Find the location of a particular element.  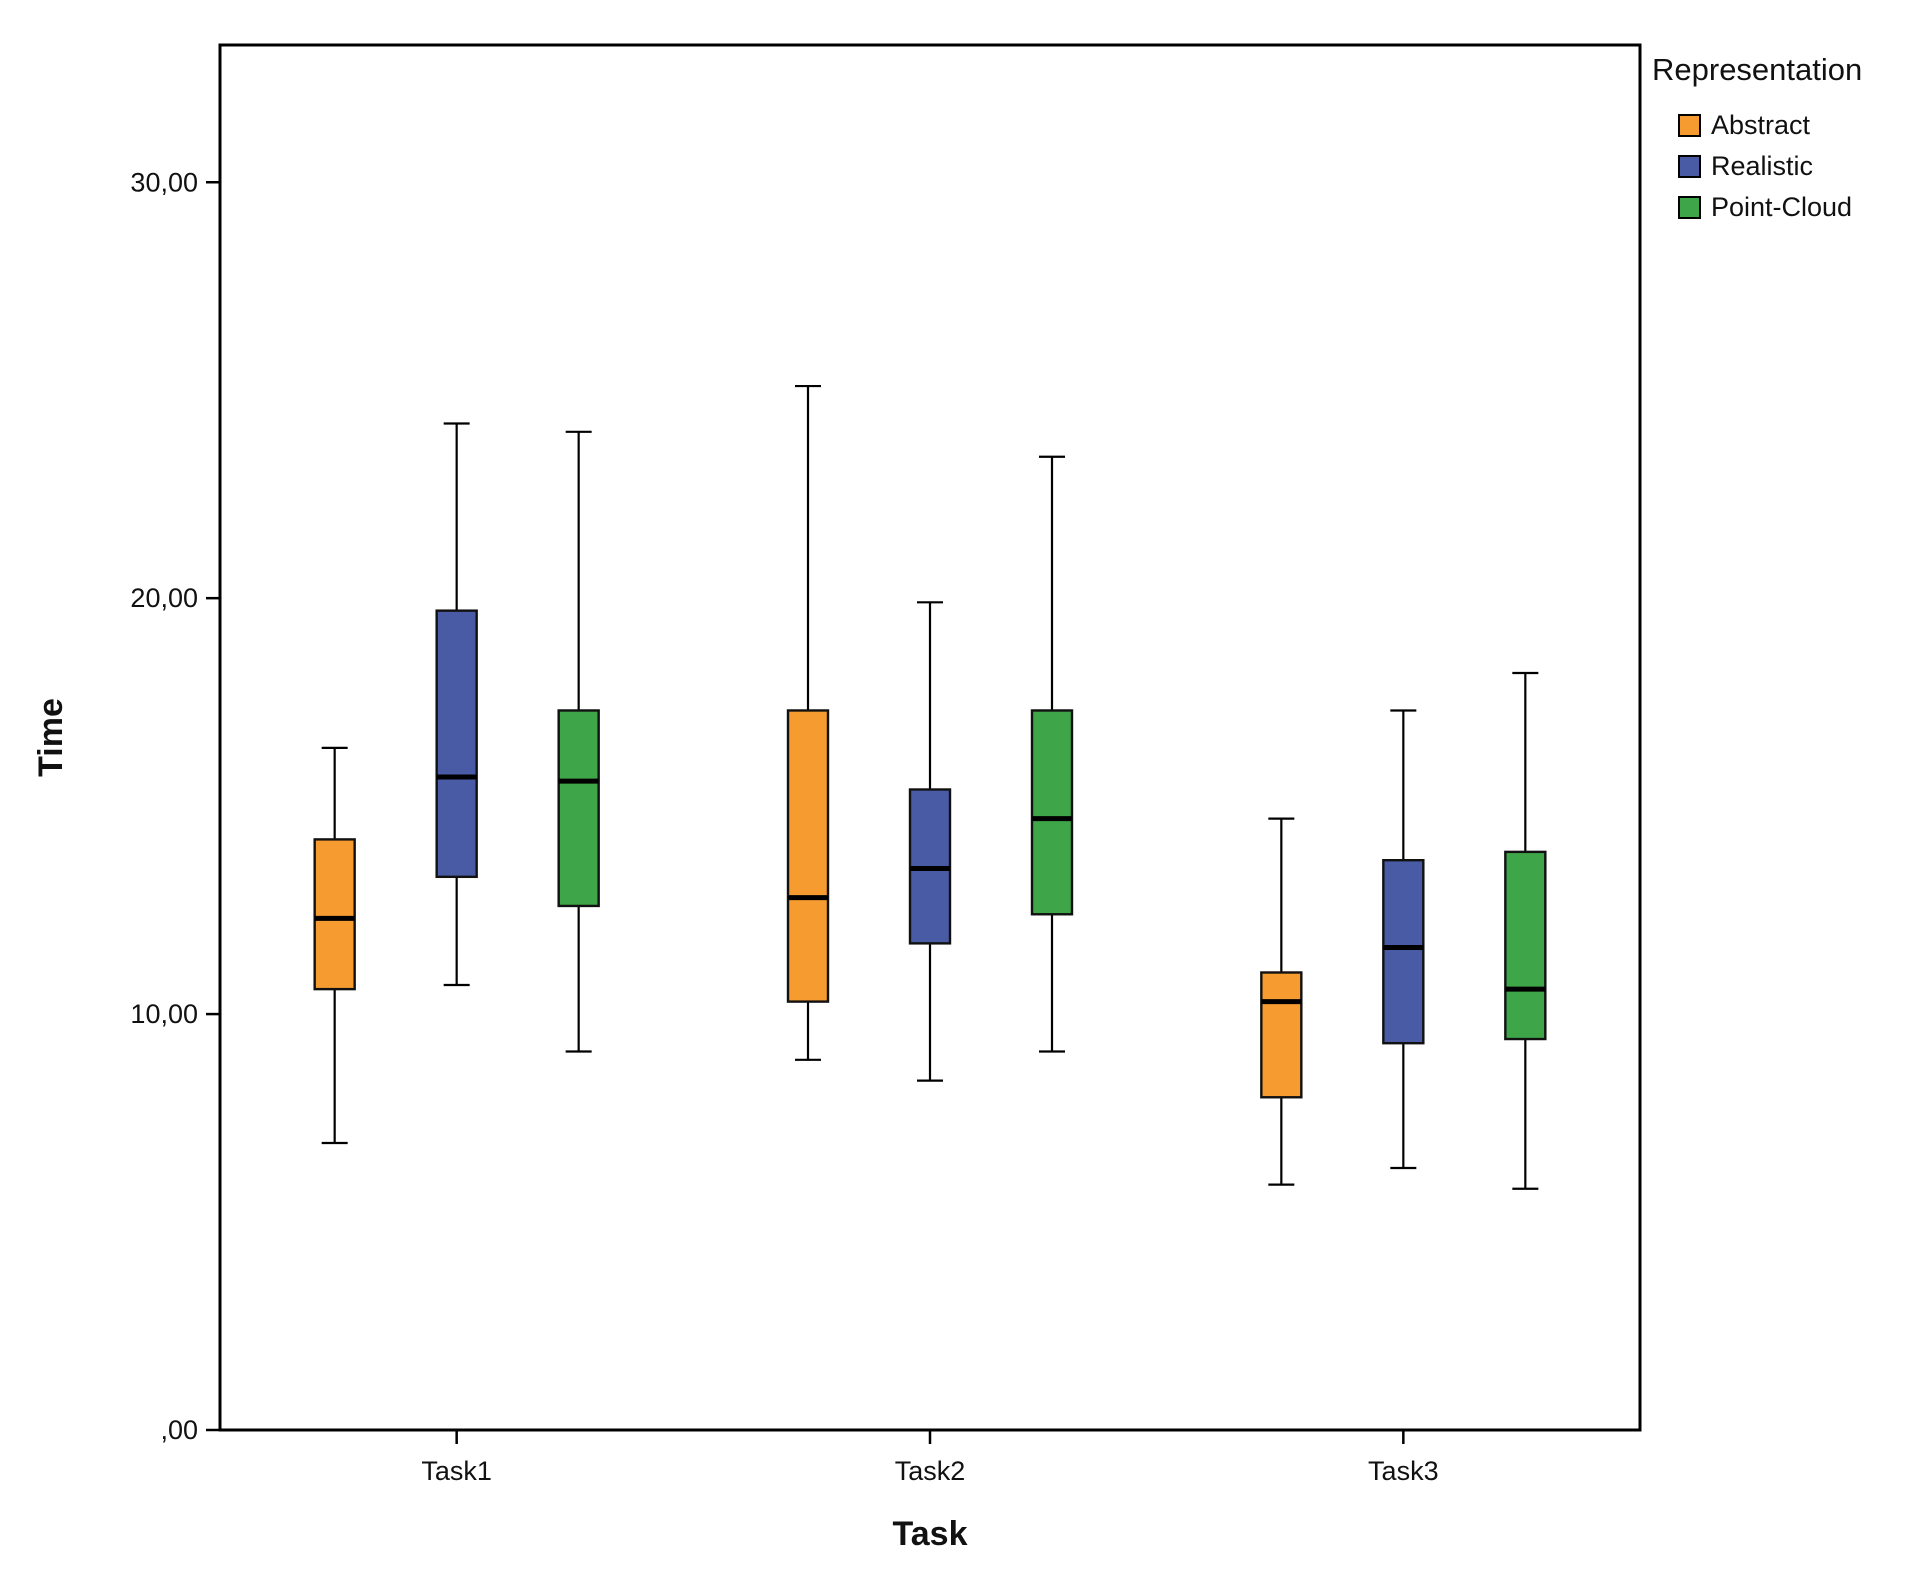

y-tick-label: 30,00 is located at coordinates (164, 182).